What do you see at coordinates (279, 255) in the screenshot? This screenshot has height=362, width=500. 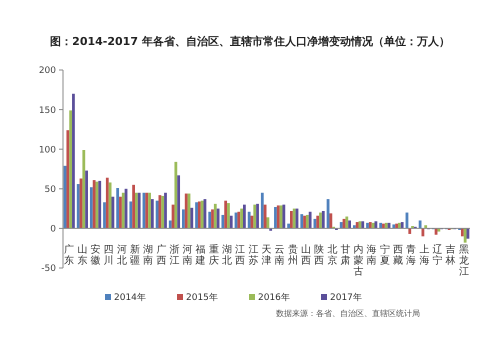 I see `x-tick-label: 云南` at bounding box center [279, 255].